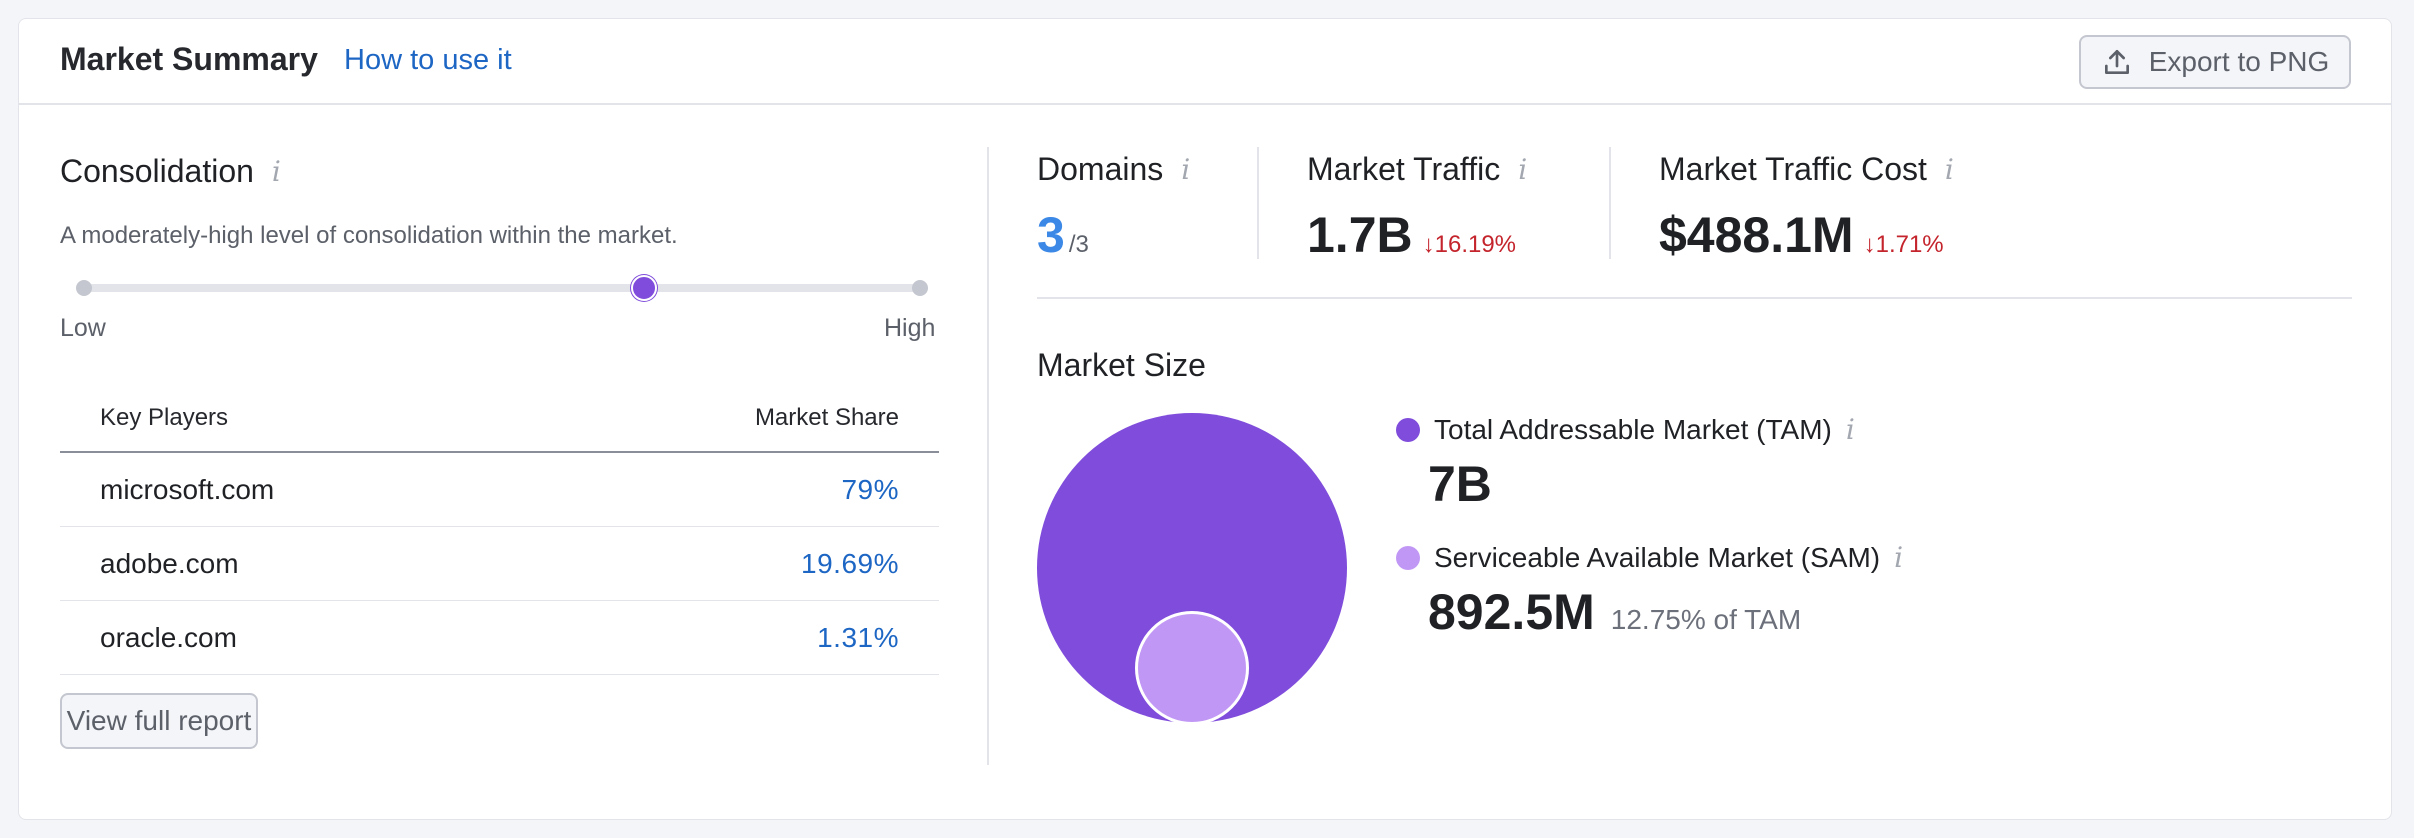 This screenshot has height=838, width=2414. I want to click on player-domain: oracle.com, so click(168, 637).